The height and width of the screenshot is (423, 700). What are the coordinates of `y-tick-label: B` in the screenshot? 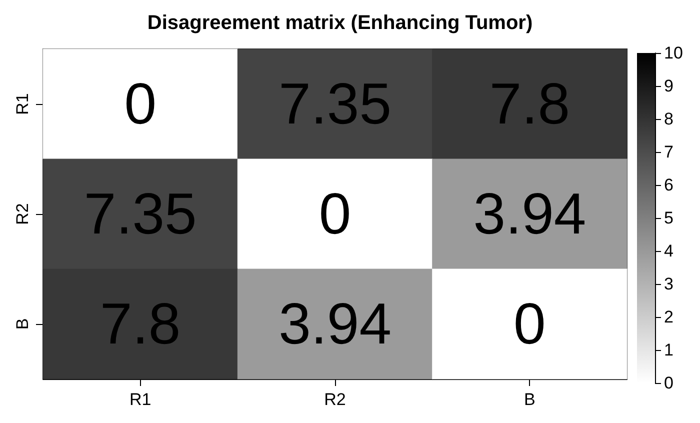 It's located at (22, 324).